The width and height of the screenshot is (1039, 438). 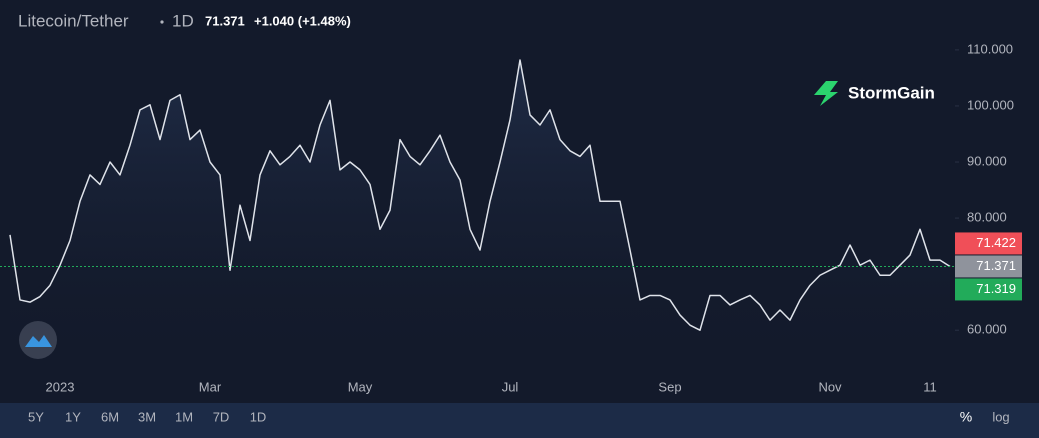 I want to click on price-marker-label: 71.371, so click(x=996, y=265).